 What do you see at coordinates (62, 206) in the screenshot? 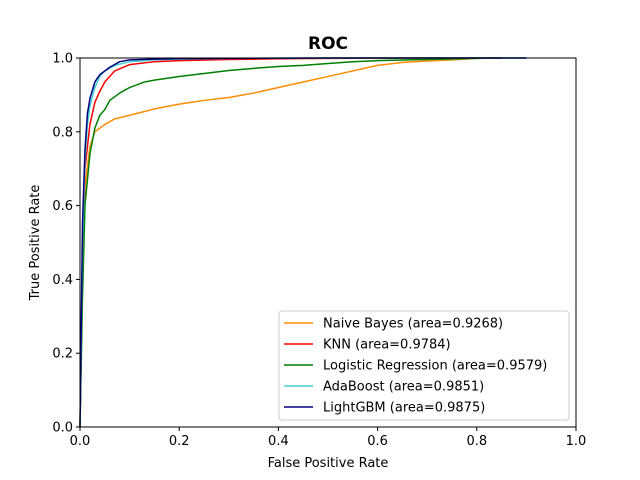
I see `y-tick-label: 0.6` at bounding box center [62, 206].